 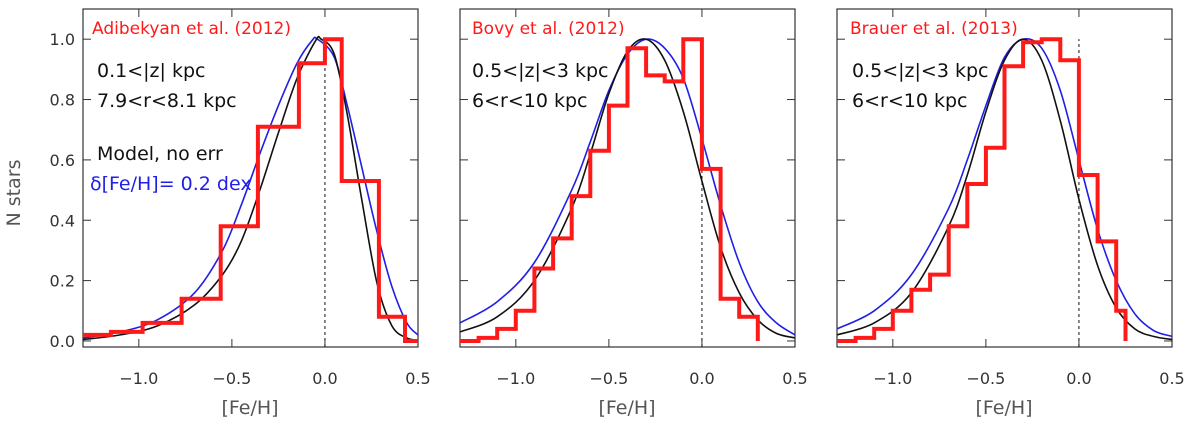 What do you see at coordinates (167, 101) in the screenshot?
I see `r-range-label: 7.9<r<8.1 kpc` at bounding box center [167, 101].